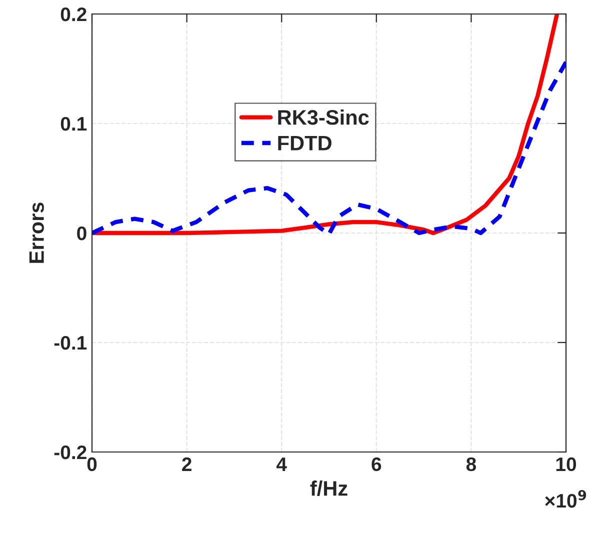 This screenshot has width=590, height=535. What do you see at coordinates (377, 464) in the screenshot?
I see `x-tick-label: 6` at bounding box center [377, 464].